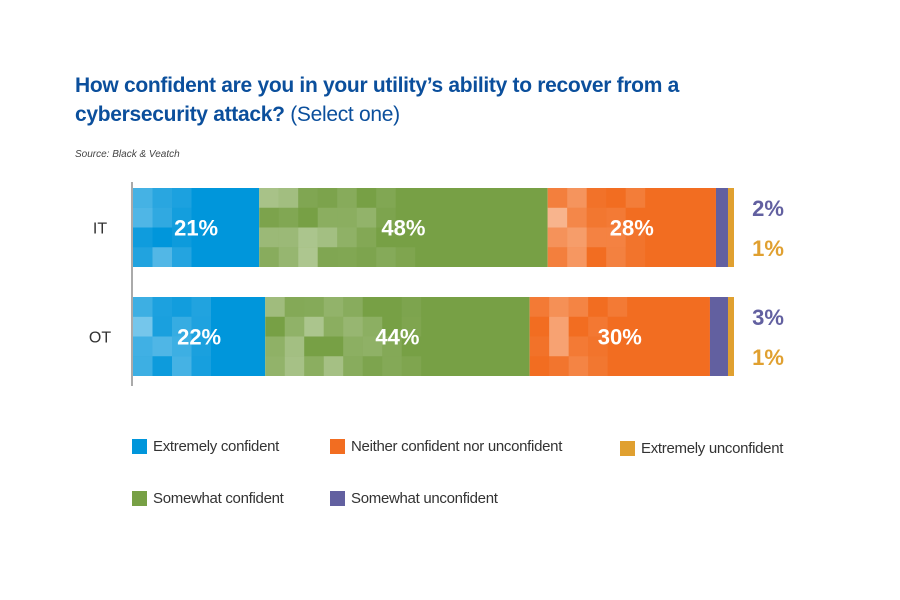 The image size is (900, 600). I want to click on data-label-ot-1: 44%, so click(397, 337).